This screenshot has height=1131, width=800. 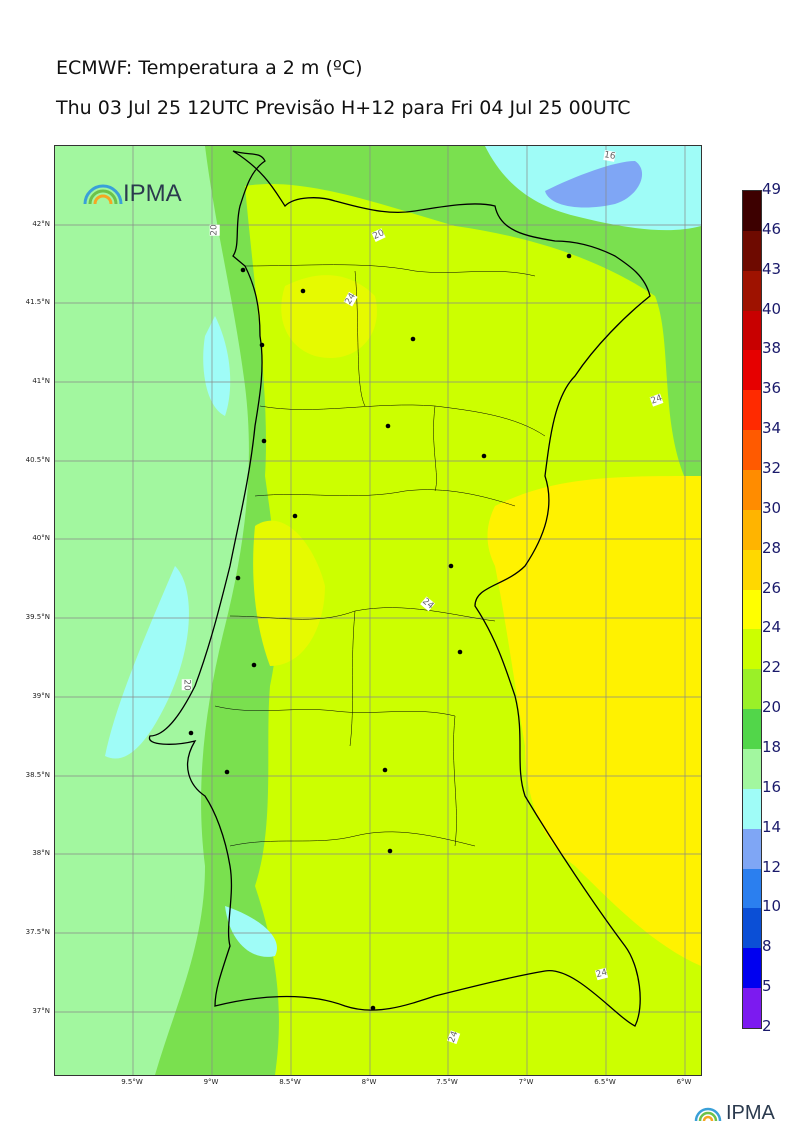 I want to click on colorbar-label: 24, so click(x=772, y=627).